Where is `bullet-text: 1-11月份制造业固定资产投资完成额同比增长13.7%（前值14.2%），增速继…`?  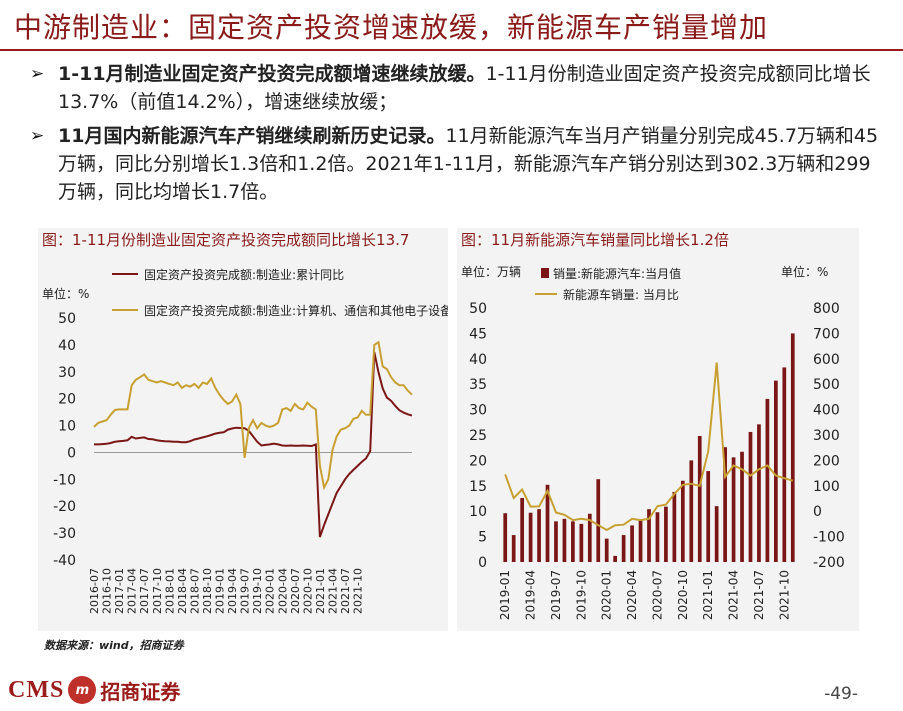 bullet-text: 1-11月份制造业固定资产投资完成额同比增长13.7%（前值14.2%），增速继… is located at coordinates (464, 88).